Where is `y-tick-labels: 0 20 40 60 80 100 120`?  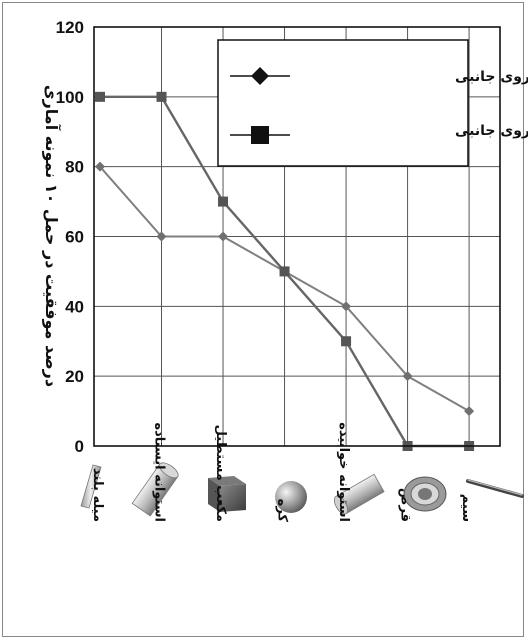
y-tick-labels: 0 20 40 60 80 100 120 is located at coordinates (70, 237).